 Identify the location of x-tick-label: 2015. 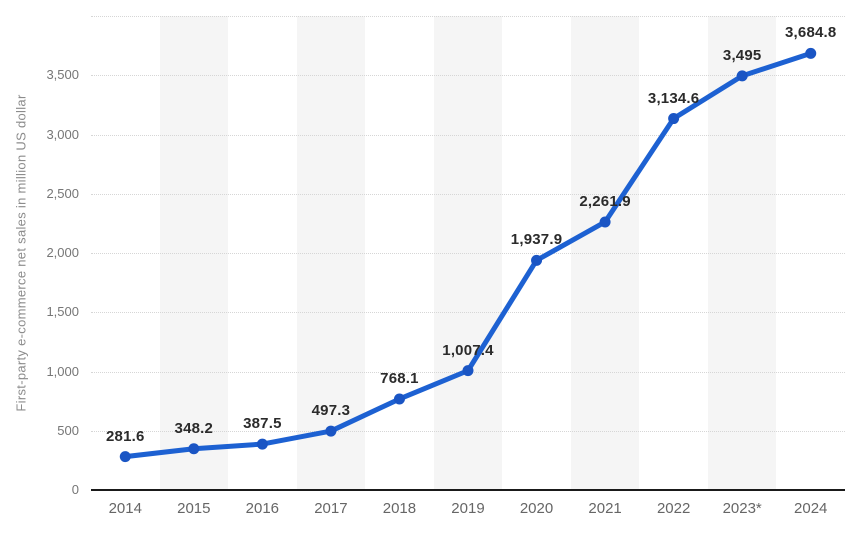
(194, 508).